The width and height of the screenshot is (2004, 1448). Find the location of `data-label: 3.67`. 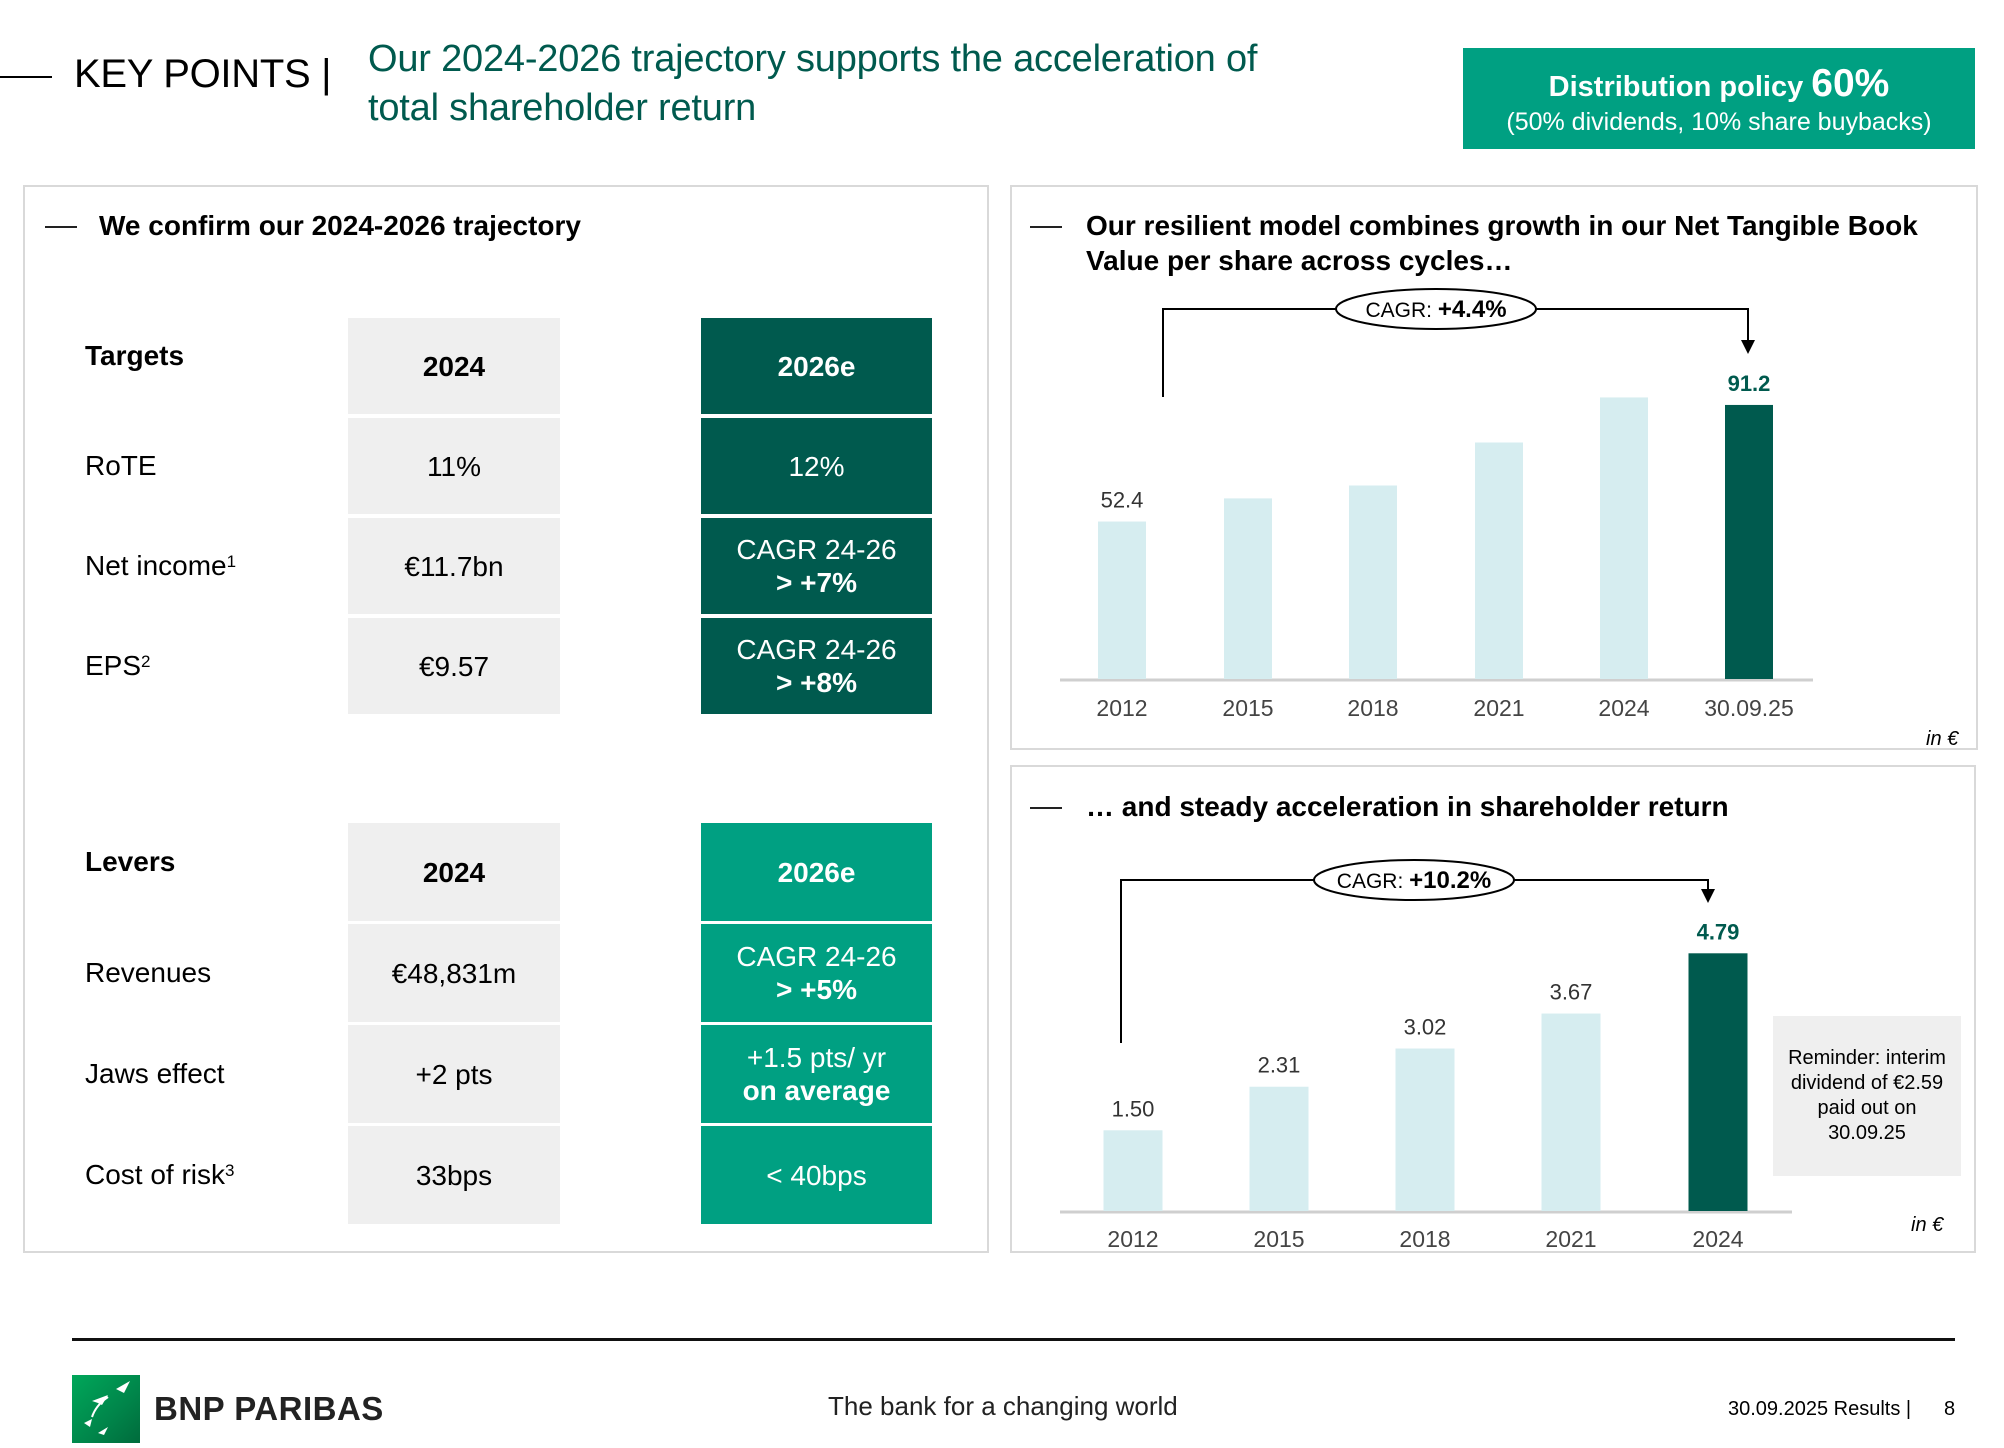

data-label: 3.67 is located at coordinates (1571, 992).